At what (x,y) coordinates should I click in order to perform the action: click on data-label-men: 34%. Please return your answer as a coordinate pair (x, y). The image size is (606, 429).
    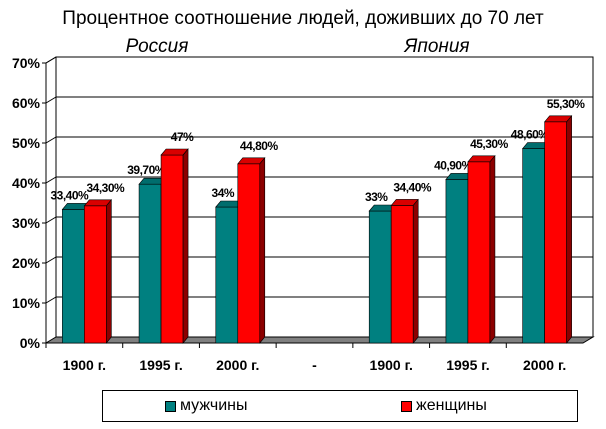
    Looking at the image, I should click on (223, 193).